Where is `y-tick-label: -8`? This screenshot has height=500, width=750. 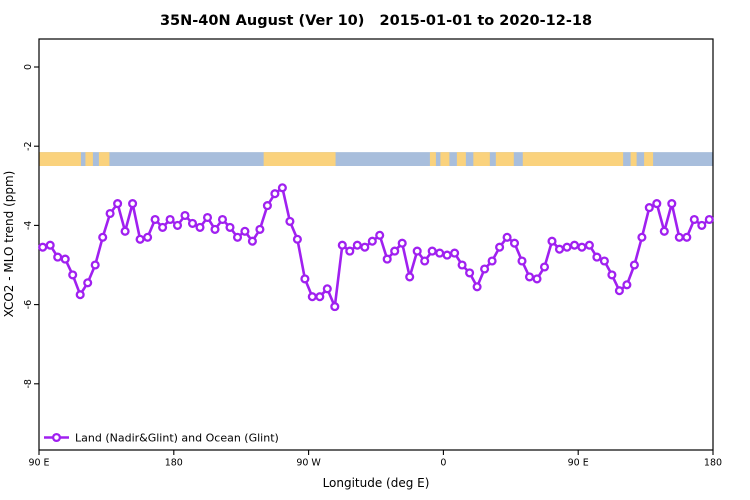 y-tick-label: -8 is located at coordinates (28, 383).